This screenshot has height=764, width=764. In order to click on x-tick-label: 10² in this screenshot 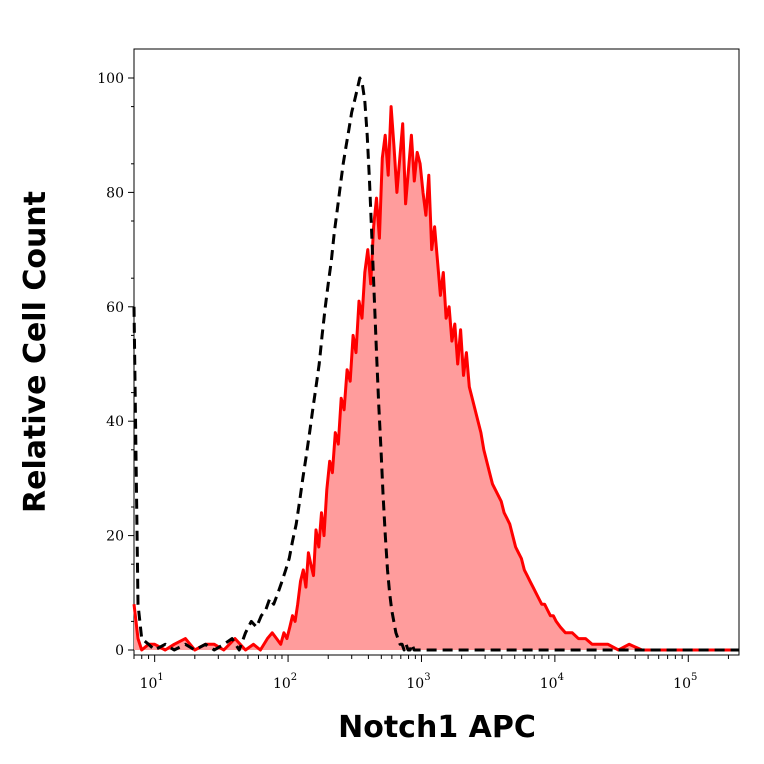, I will do `click(285, 682)`.